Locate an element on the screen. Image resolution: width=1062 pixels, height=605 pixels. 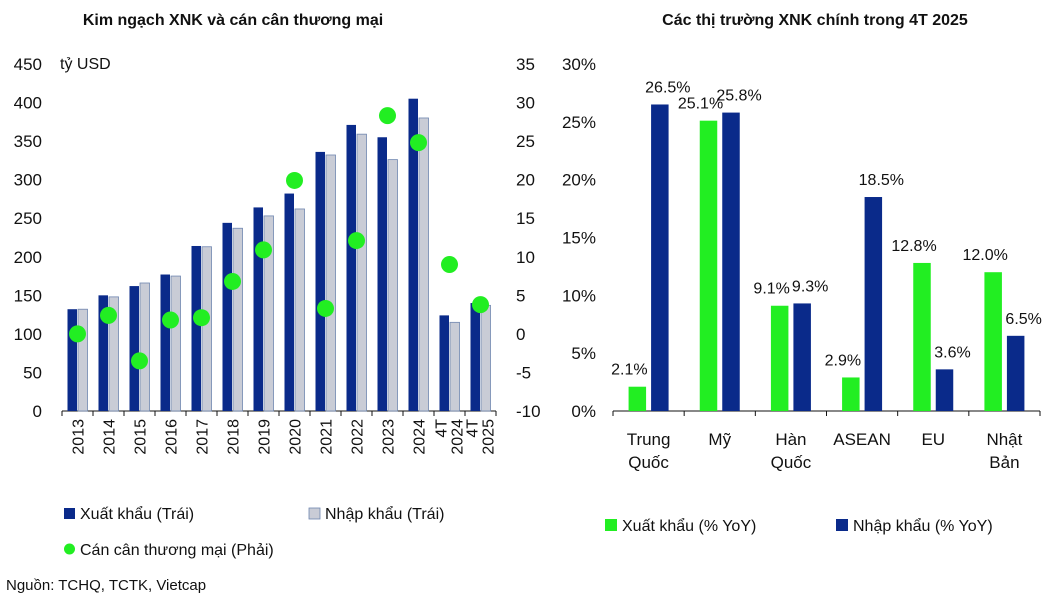
percent-axis-tick-label: 15% is located at coordinates (579, 238).